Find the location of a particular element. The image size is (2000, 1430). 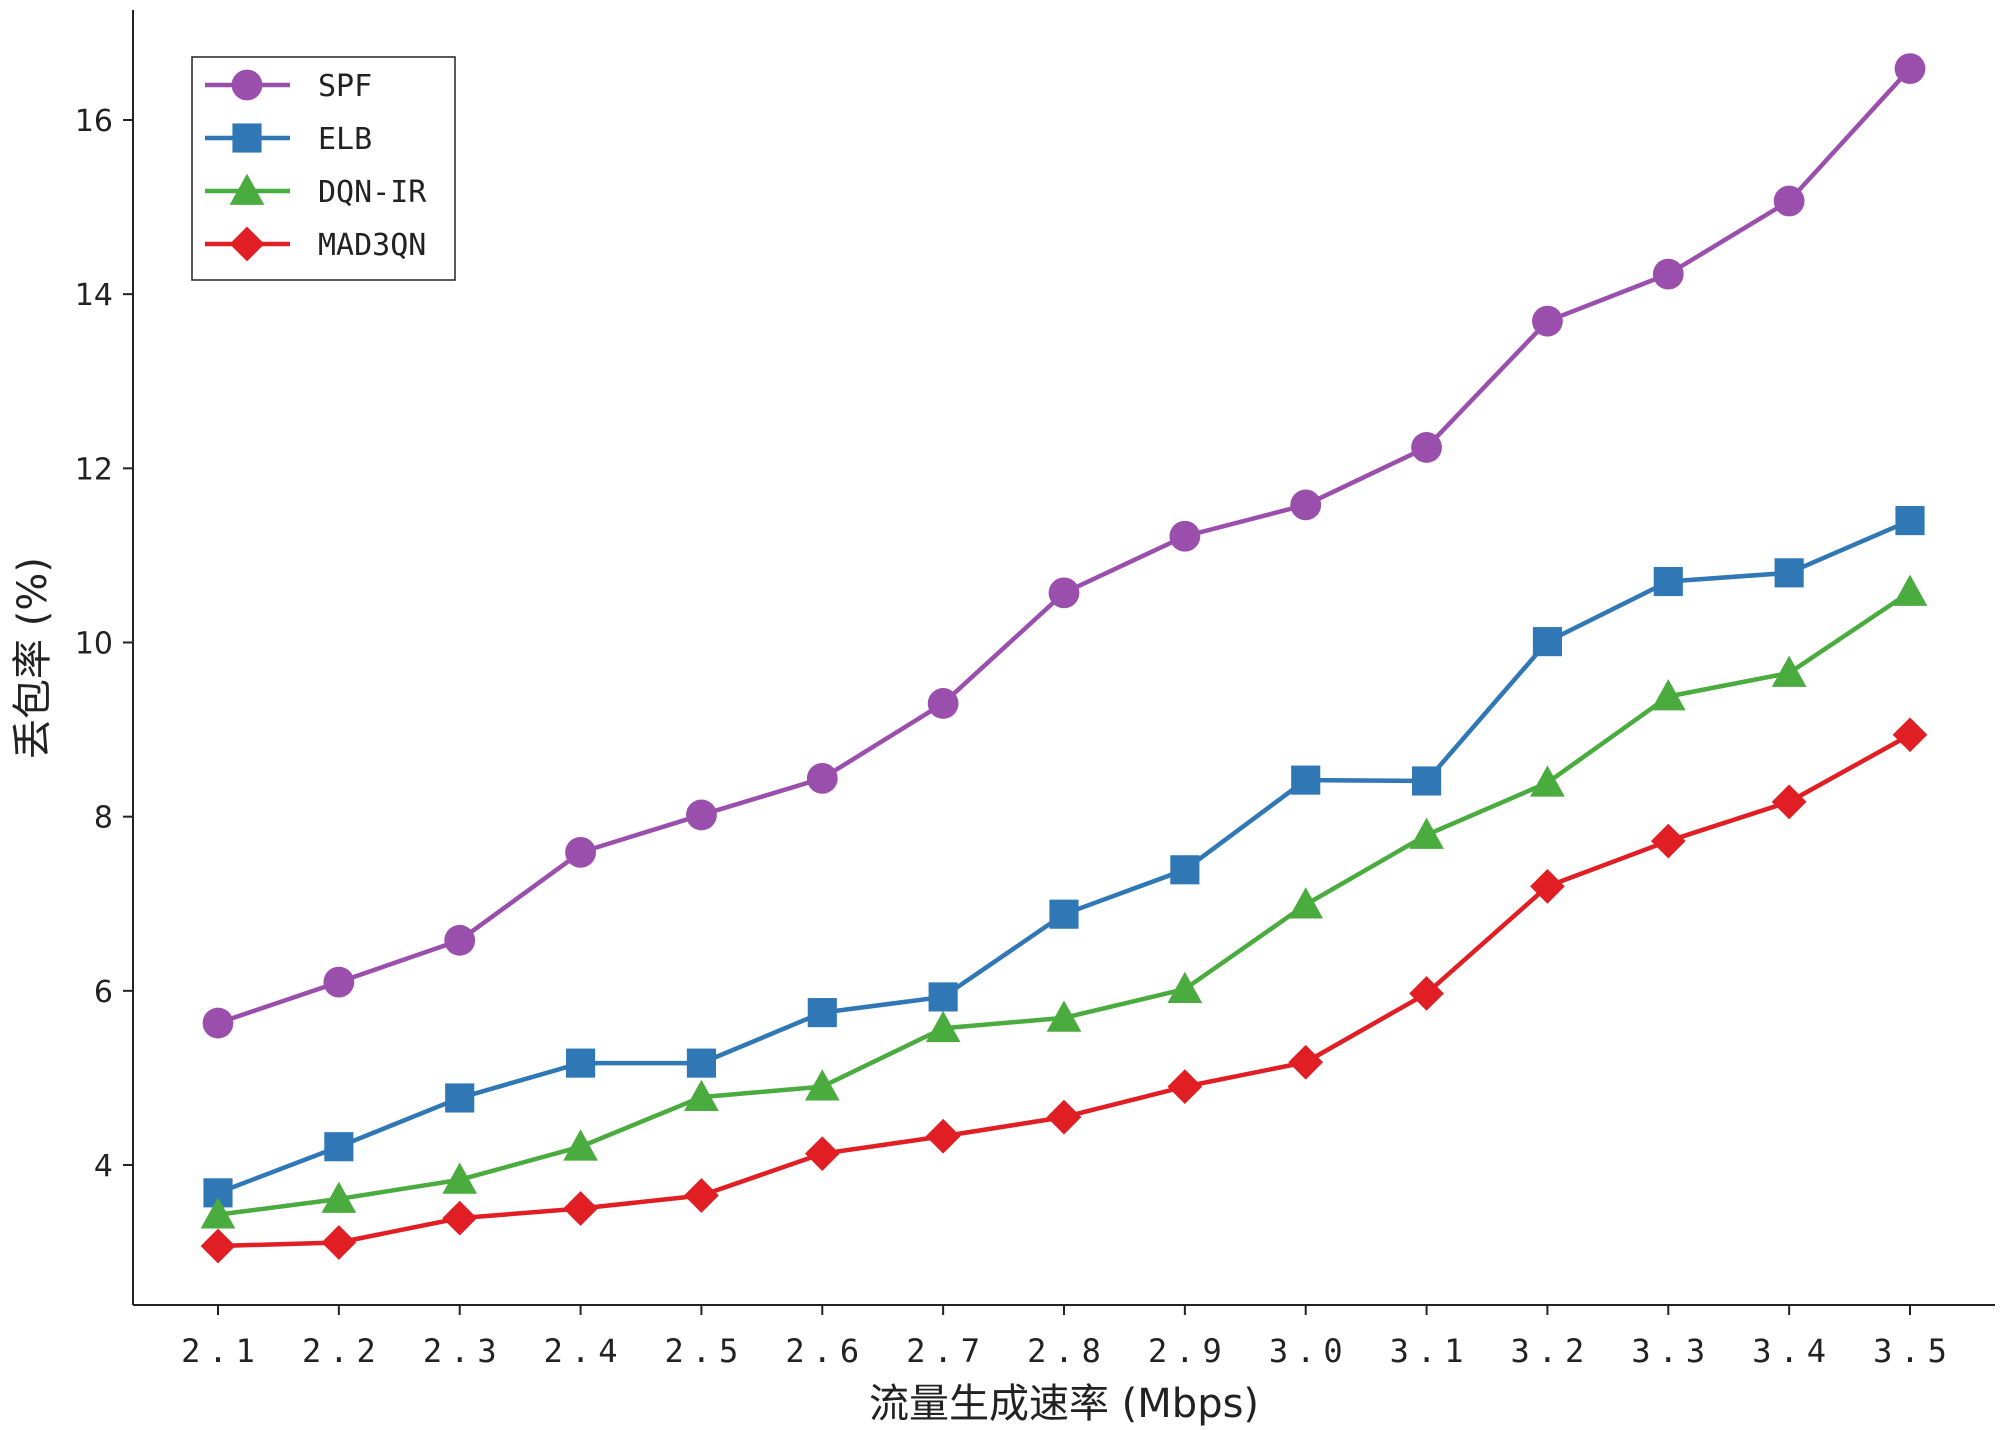

x-tick-label: 2.8 is located at coordinates (1068, 1351).